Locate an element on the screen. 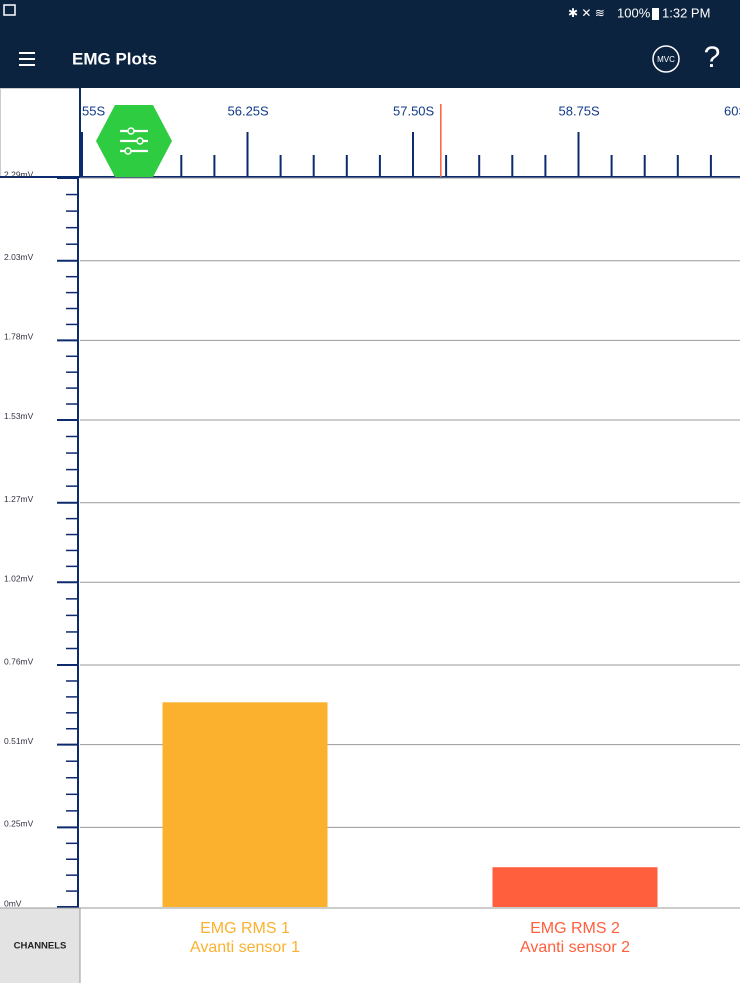  ruler-corner is located at coordinates (40, 133).